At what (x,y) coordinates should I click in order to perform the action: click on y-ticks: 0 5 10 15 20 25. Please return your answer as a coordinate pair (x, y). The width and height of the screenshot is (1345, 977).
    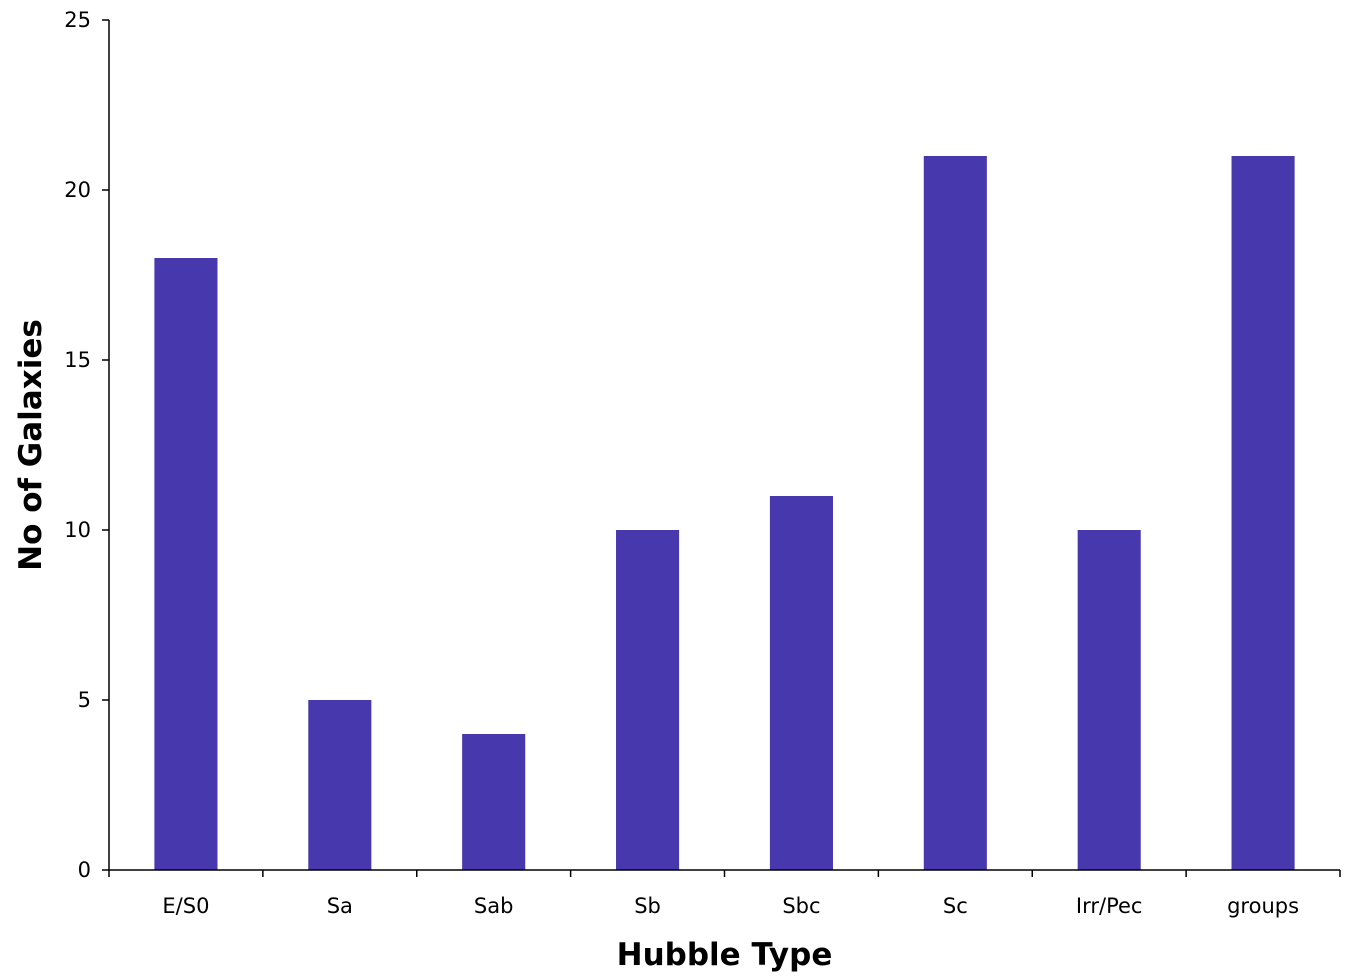
    Looking at the image, I should click on (86, 445).